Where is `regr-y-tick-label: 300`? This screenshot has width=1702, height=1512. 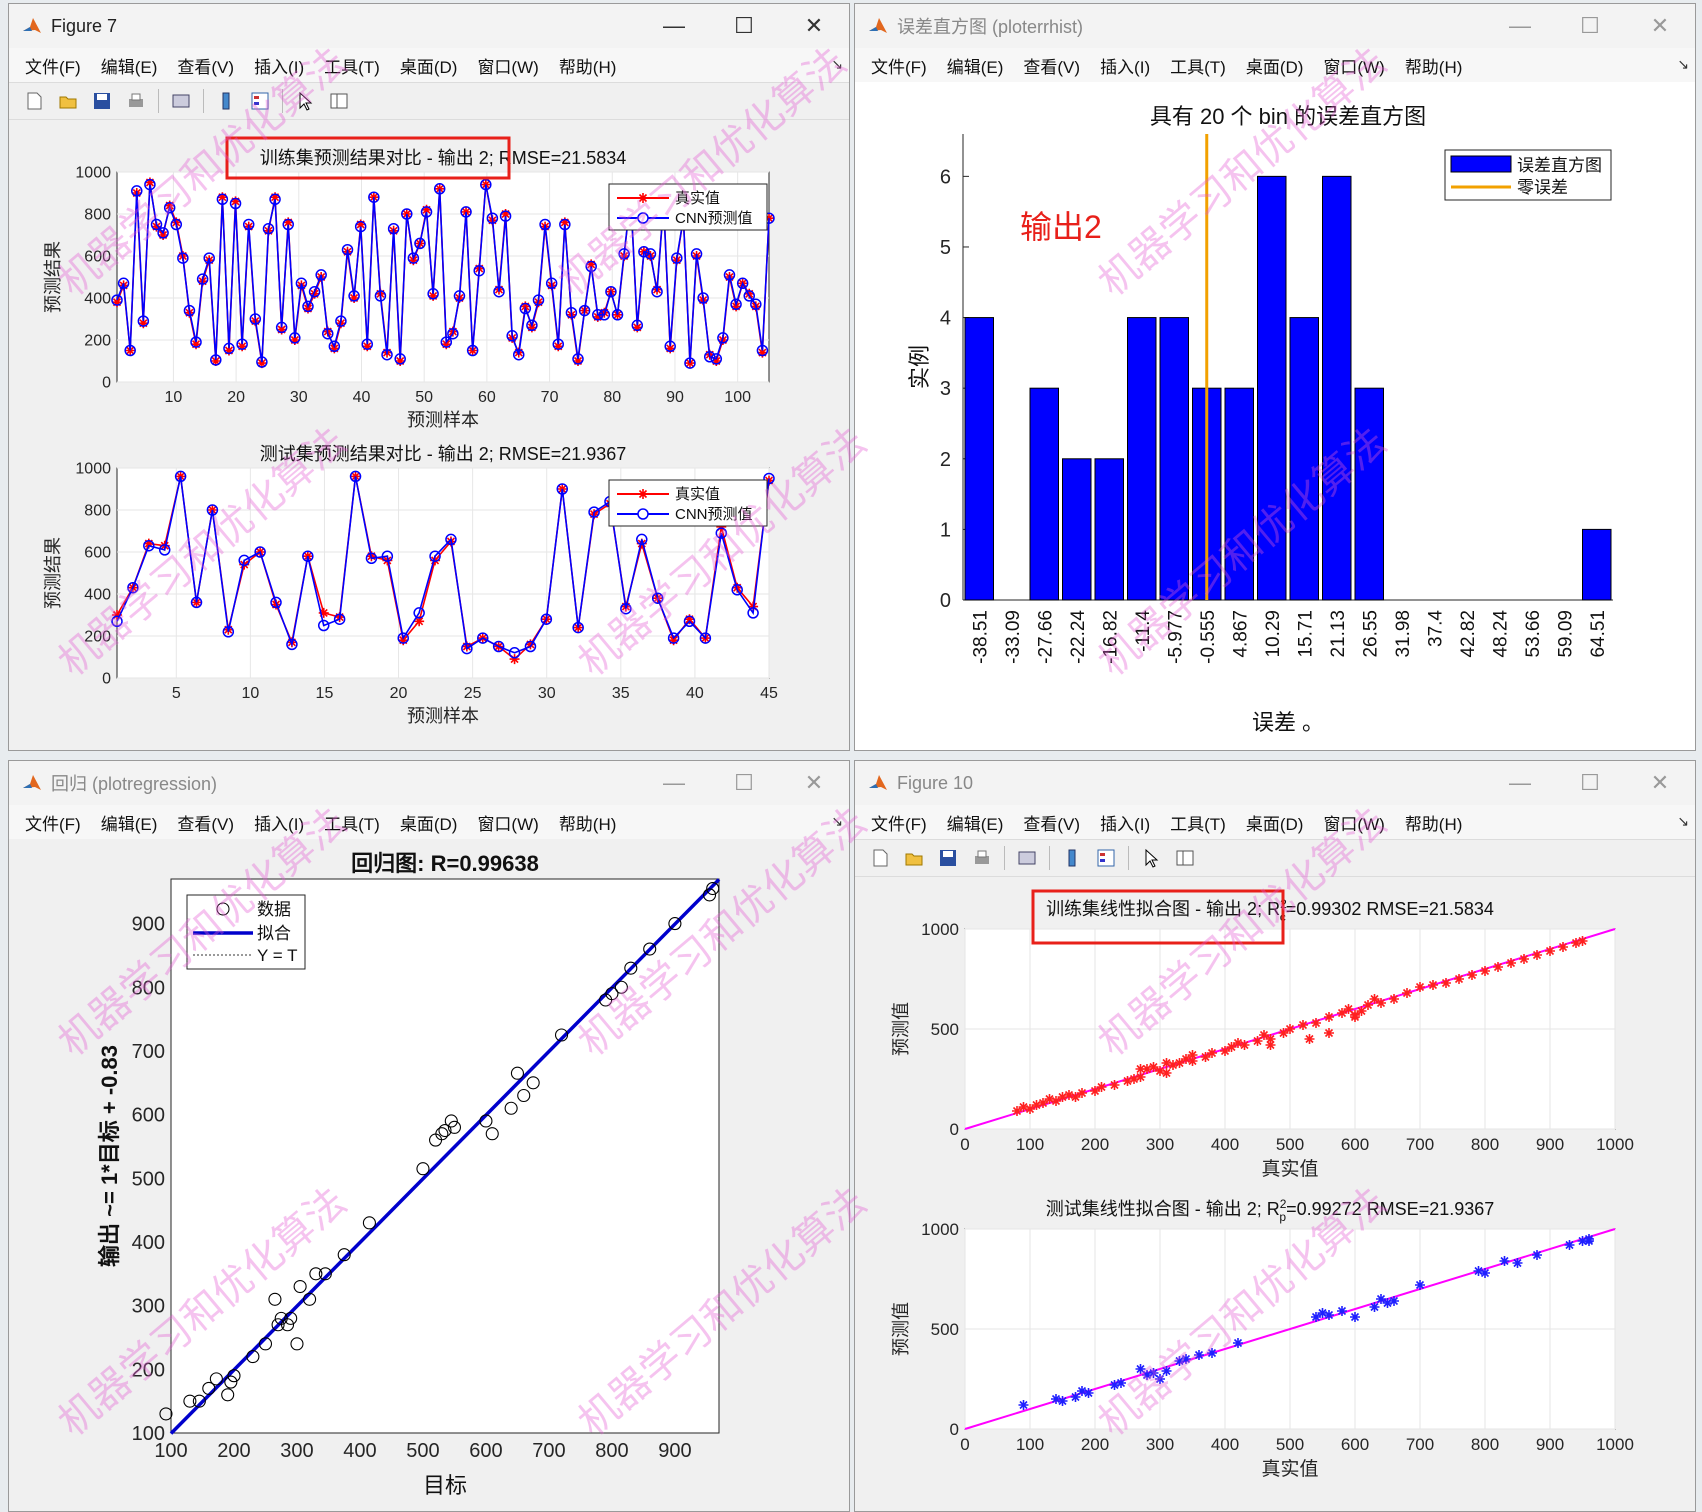
regr-y-tick-label: 300 is located at coordinates (148, 1307).